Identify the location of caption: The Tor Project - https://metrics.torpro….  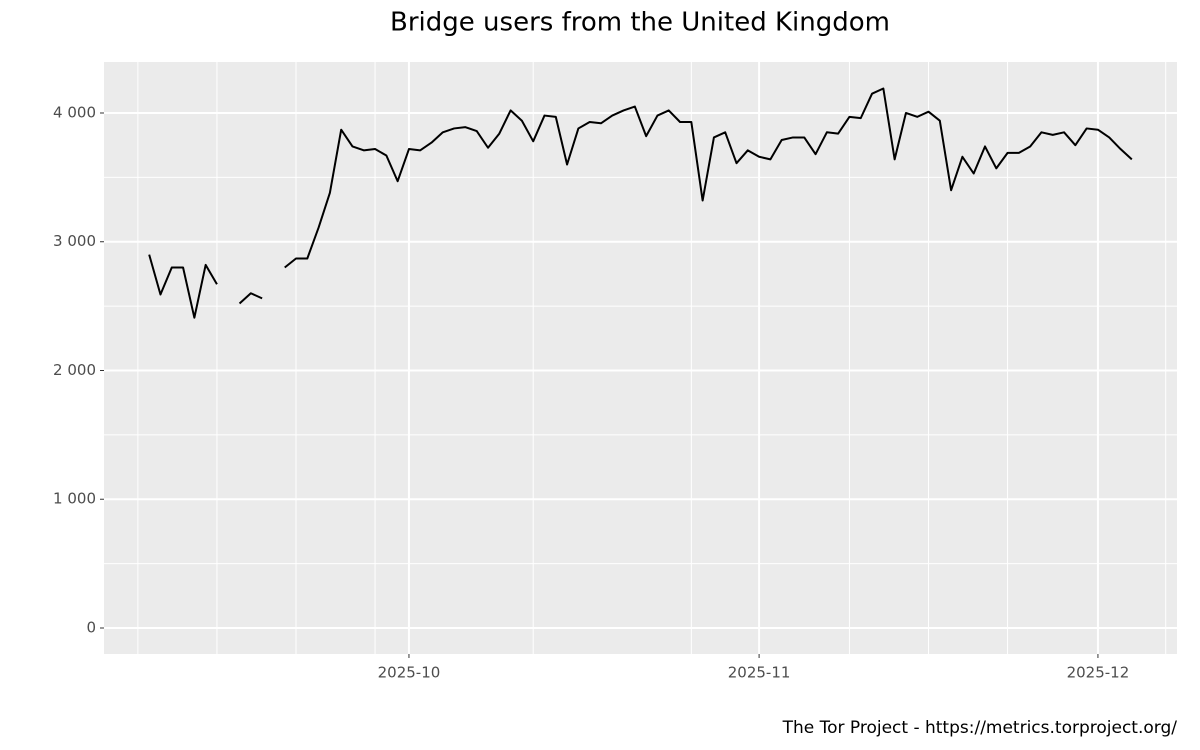
(980, 728).